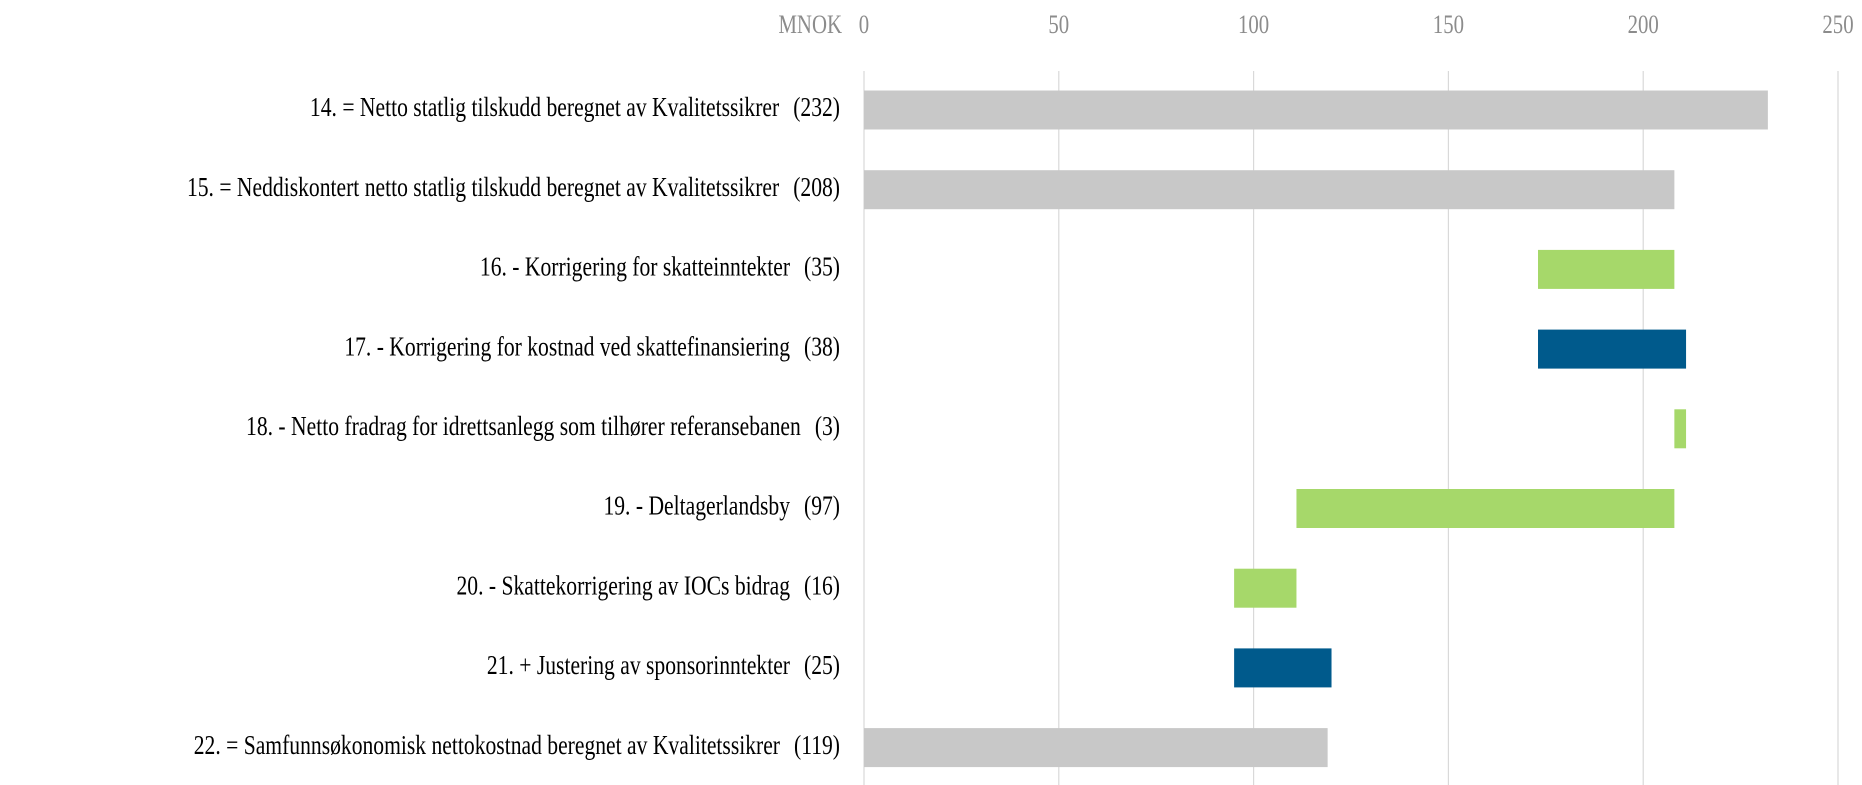 This screenshot has width=1862, height=785. I want to click on value-label: (25), so click(822, 665).